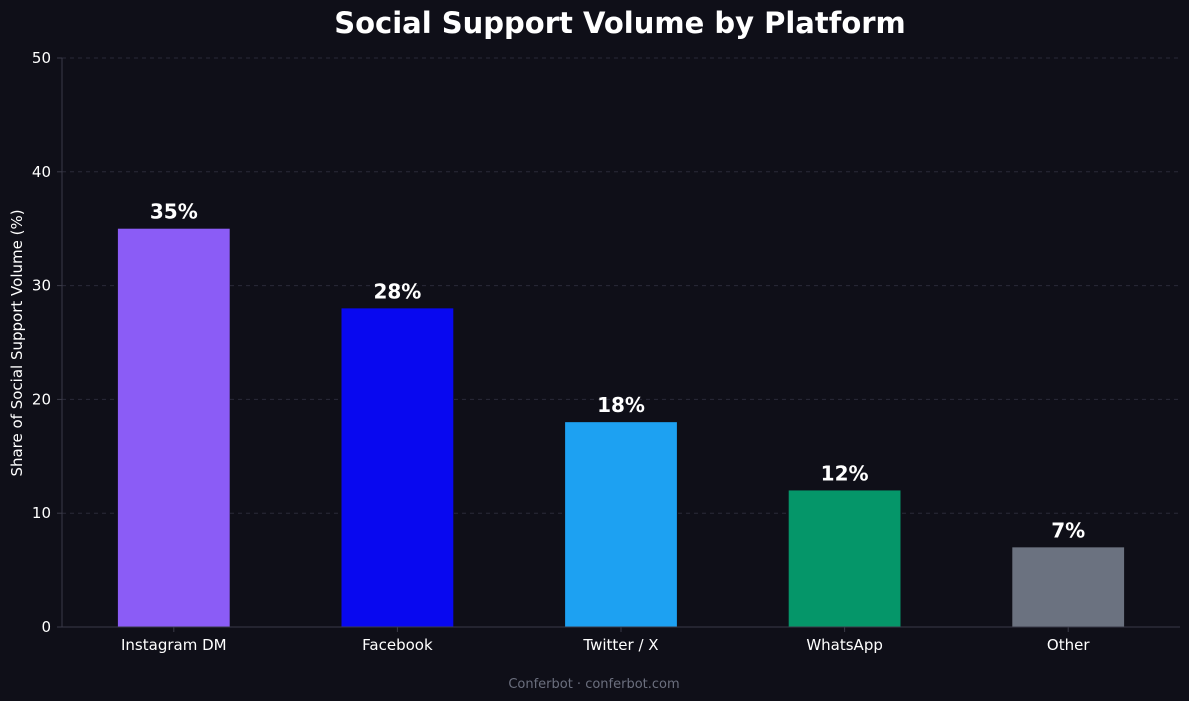 This screenshot has height=701, width=1189. What do you see at coordinates (41, 58) in the screenshot?
I see `y-tick-label: 50` at bounding box center [41, 58].